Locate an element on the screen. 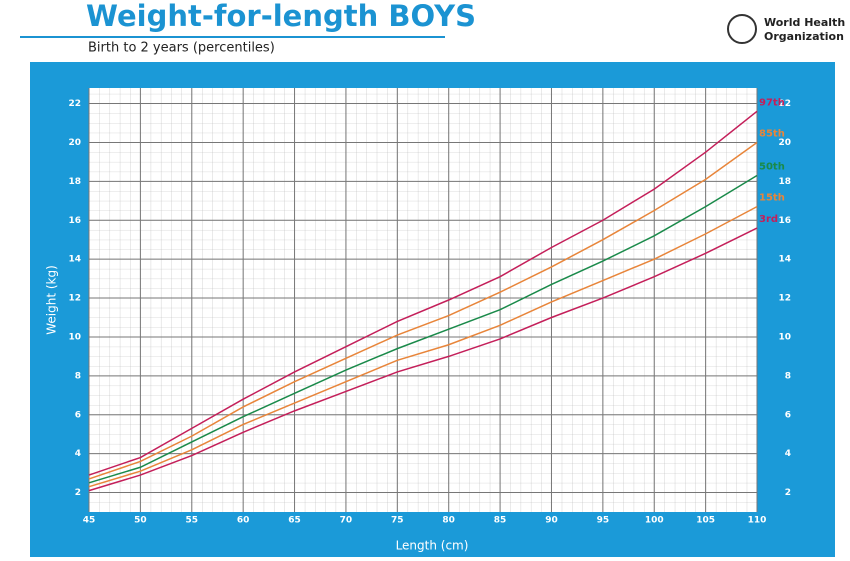  x-tick-label: 45 is located at coordinates (89, 521).